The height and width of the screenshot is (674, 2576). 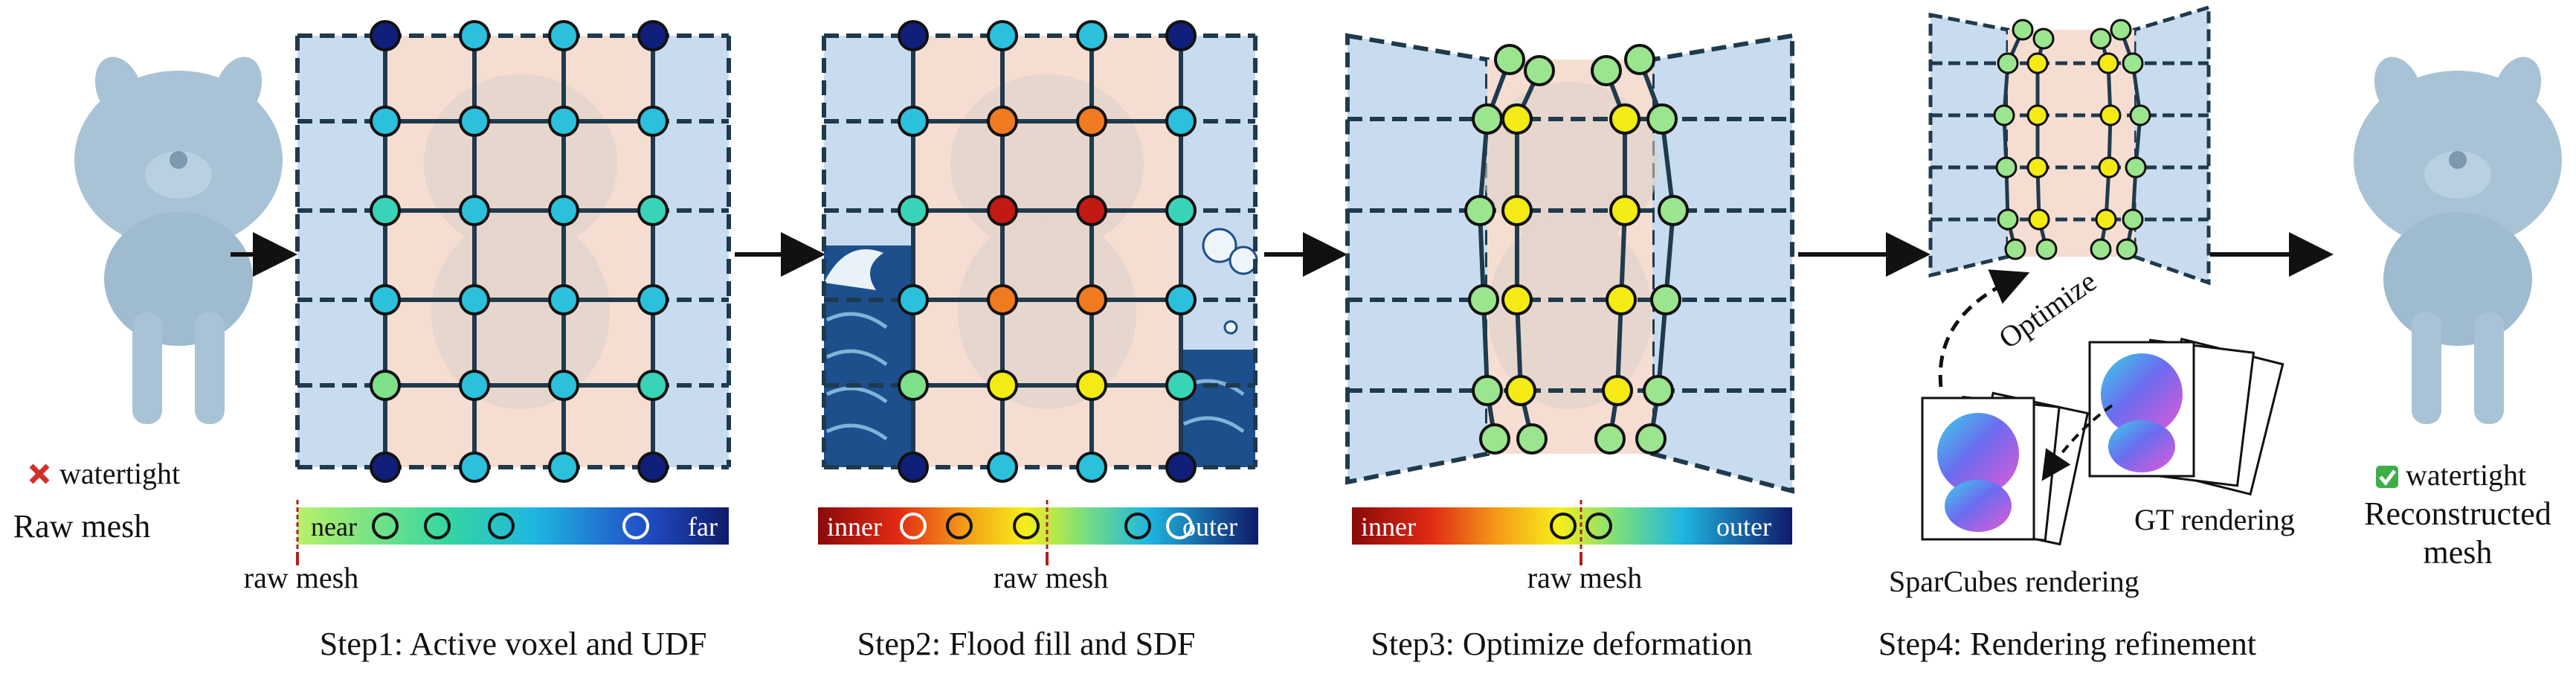 I want to click on step2-colorbar: inner outer raw mesh, so click(x=1038, y=547).